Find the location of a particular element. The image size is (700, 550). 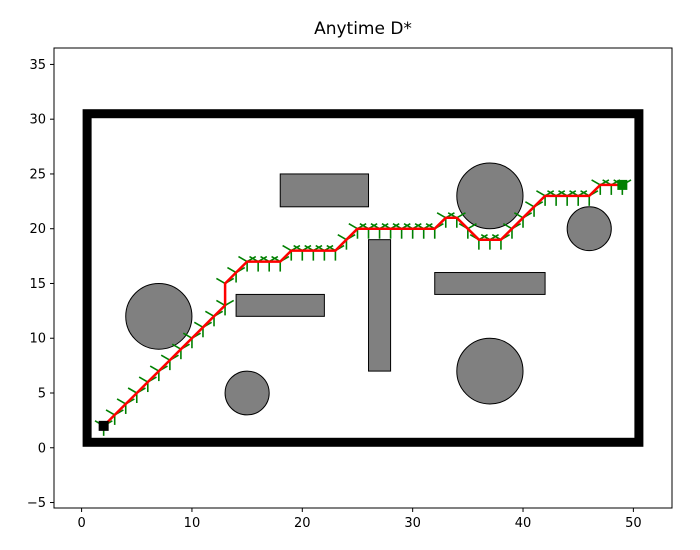

y-tick-label: 5 is located at coordinates (42, 394).